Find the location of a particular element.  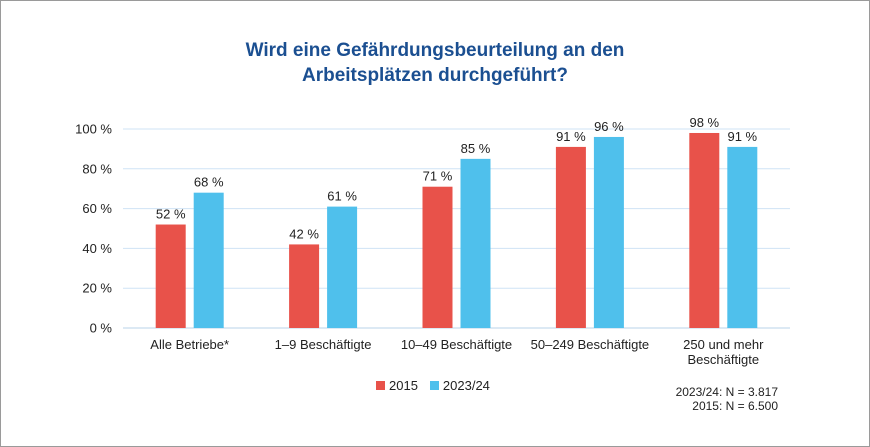

data-label: 61 % is located at coordinates (342, 196).